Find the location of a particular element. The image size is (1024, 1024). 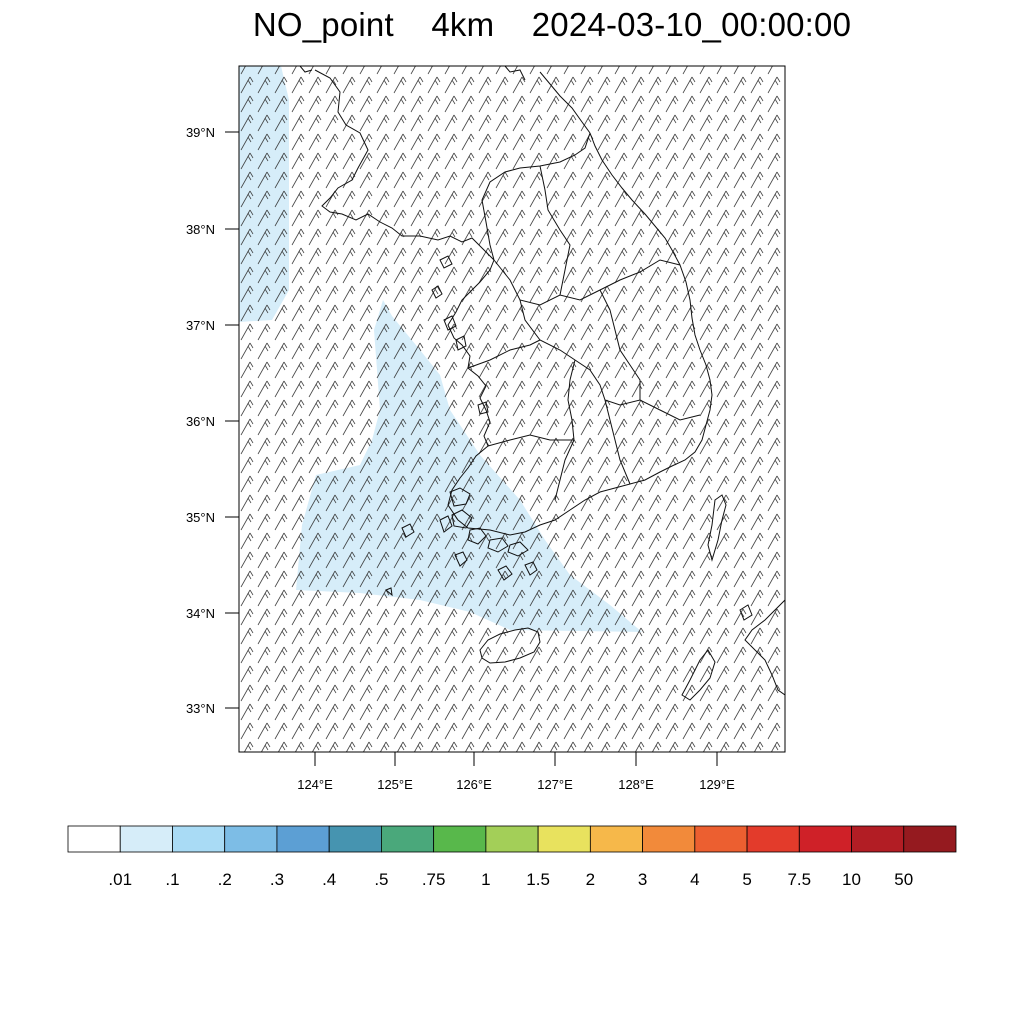

colorbar-label: 5 is located at coordinates (747, 879).